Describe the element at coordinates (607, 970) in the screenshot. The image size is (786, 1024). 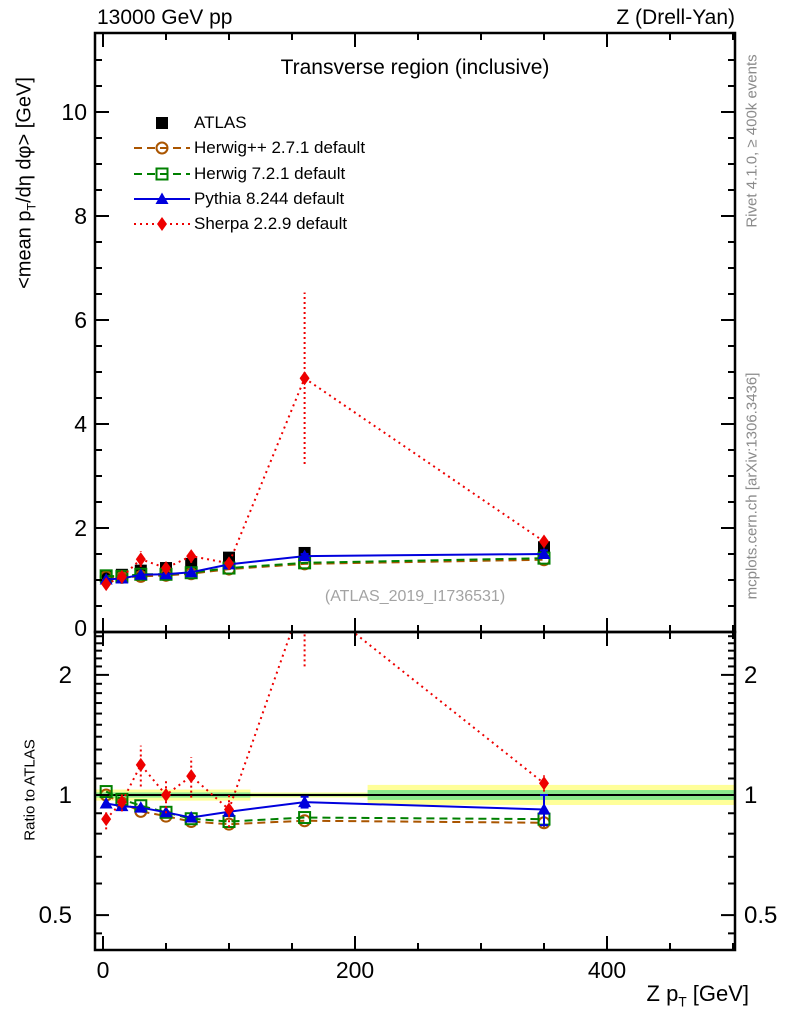
I see `svg-text: 400` at that location.